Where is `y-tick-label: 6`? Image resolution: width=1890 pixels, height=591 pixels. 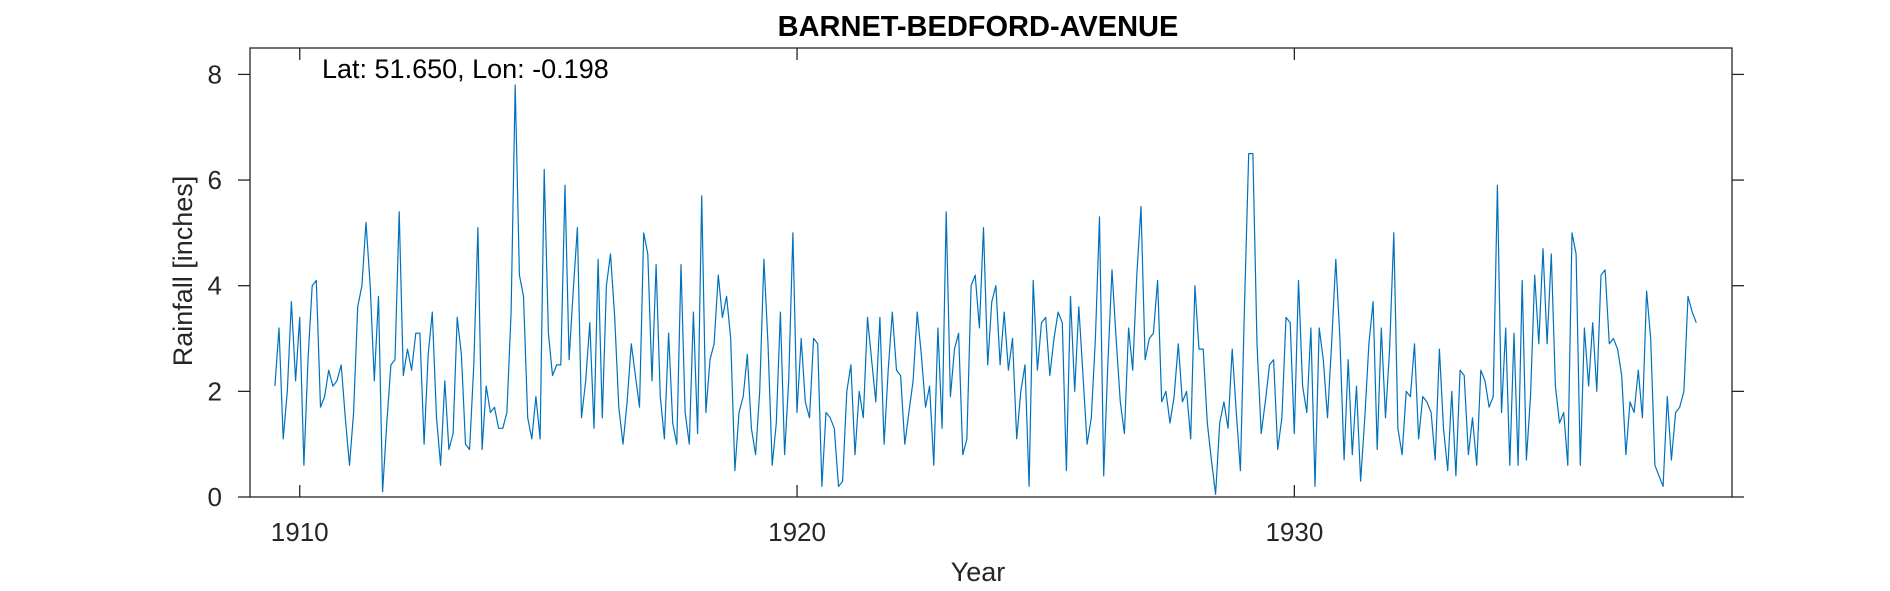 y-tick-label: 6 is located at coordinates (215, 180).